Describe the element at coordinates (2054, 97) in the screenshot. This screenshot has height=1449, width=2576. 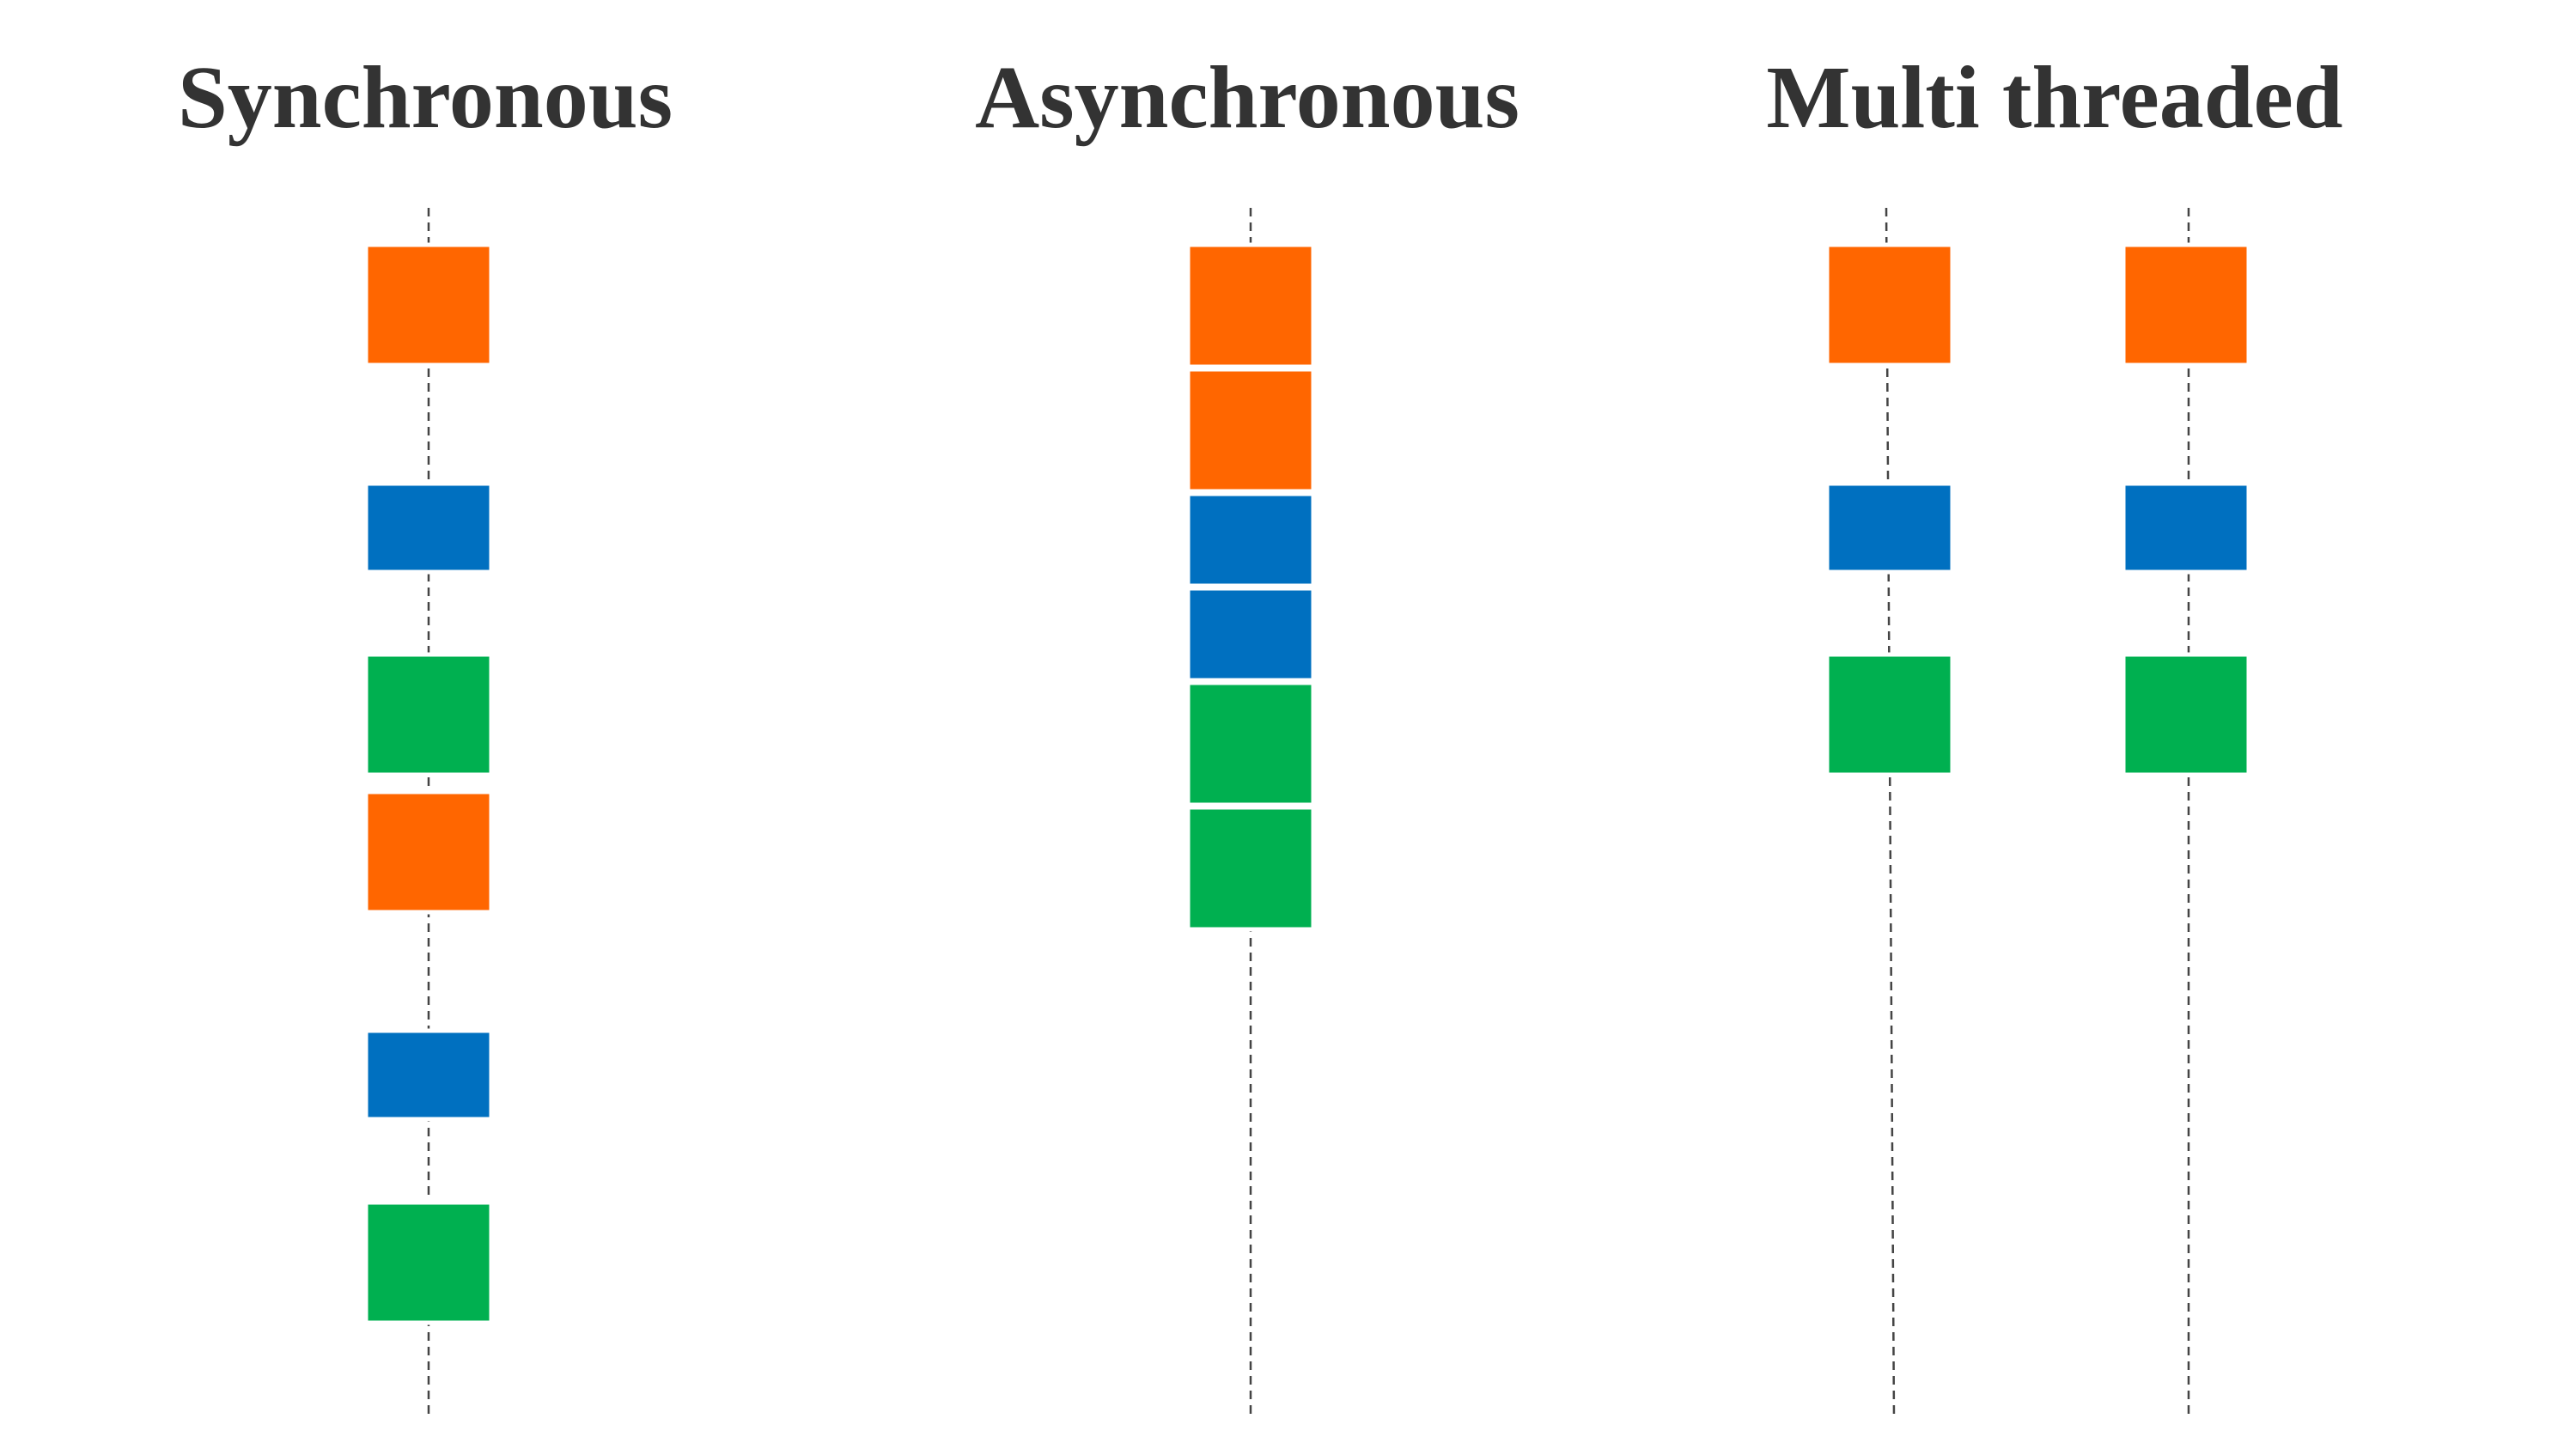
I see `title-multi-threaded: Multi threaded` at that location.